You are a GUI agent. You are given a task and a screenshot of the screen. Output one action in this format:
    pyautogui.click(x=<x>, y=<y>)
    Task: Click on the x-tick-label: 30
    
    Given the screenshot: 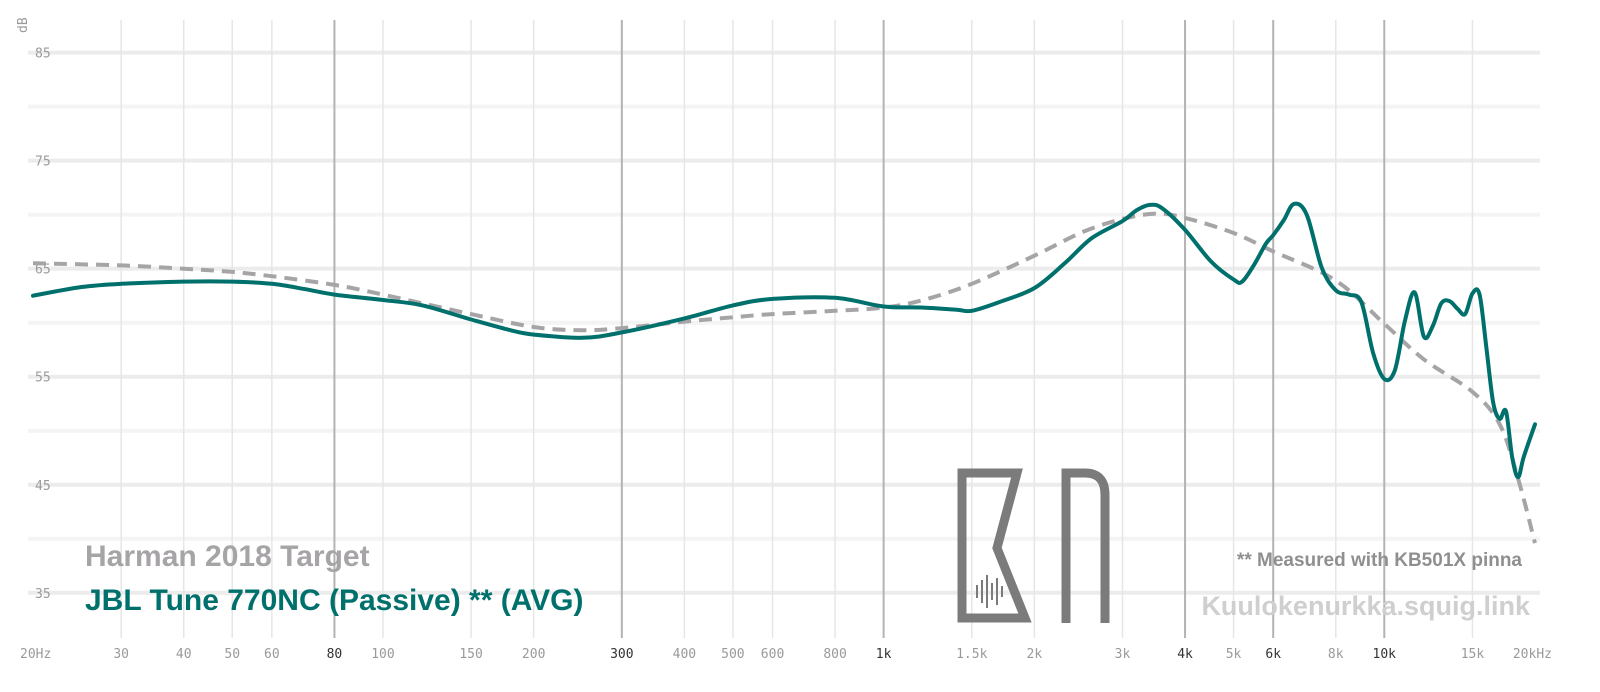 What is the action you would take?
    pyautogui.click(x=121, y=654)
    